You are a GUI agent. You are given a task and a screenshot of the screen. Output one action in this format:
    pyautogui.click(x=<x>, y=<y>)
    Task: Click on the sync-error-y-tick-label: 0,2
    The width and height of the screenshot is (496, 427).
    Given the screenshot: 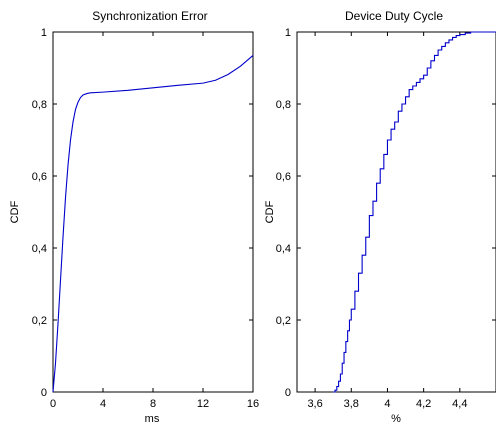 What is the action you would take?
    pyautogui.click(x=39, y=321)
    